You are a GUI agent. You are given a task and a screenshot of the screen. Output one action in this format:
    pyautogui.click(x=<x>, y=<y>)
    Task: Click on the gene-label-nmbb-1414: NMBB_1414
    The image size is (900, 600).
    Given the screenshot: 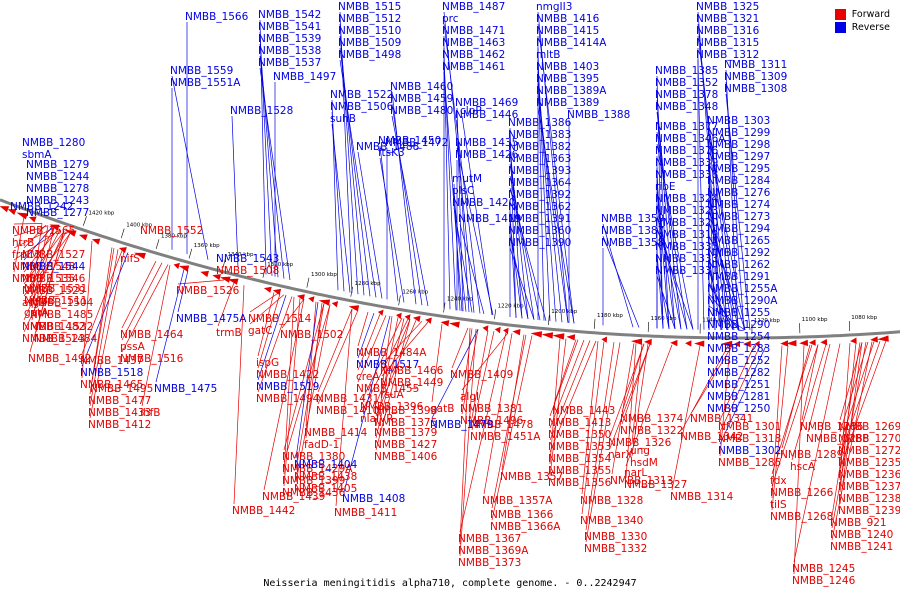 What is the action you would take?
    pyautogui.click(x=336, y=433)
    